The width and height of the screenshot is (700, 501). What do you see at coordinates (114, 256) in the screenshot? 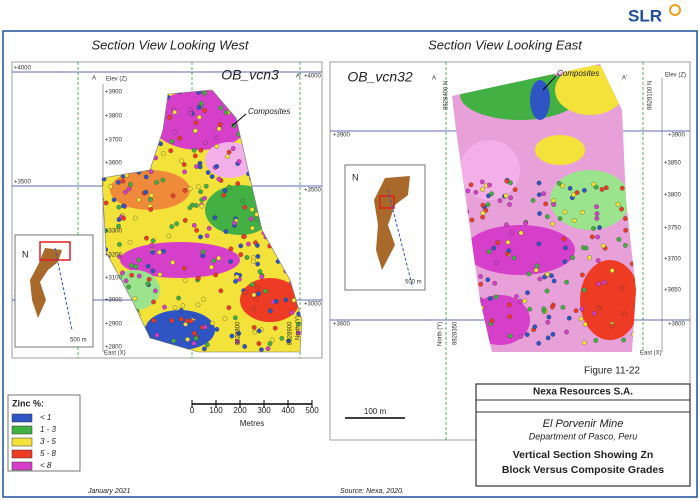
I see `elevation-tick: +3200` at bounding box center [114, 256].